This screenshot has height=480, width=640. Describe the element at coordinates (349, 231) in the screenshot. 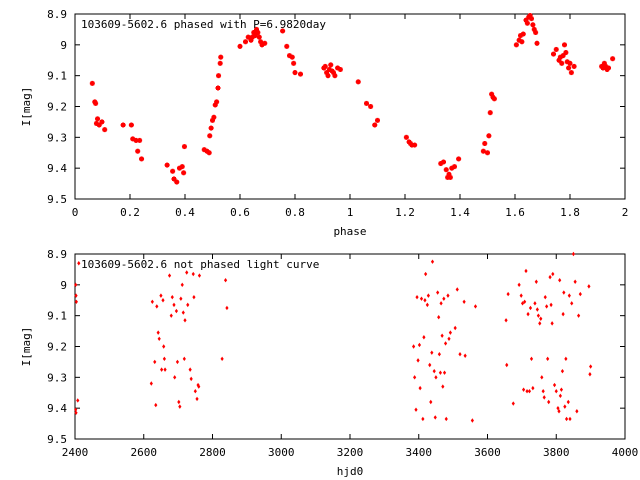

I see `phased-x-axis-label: phase` at that location.